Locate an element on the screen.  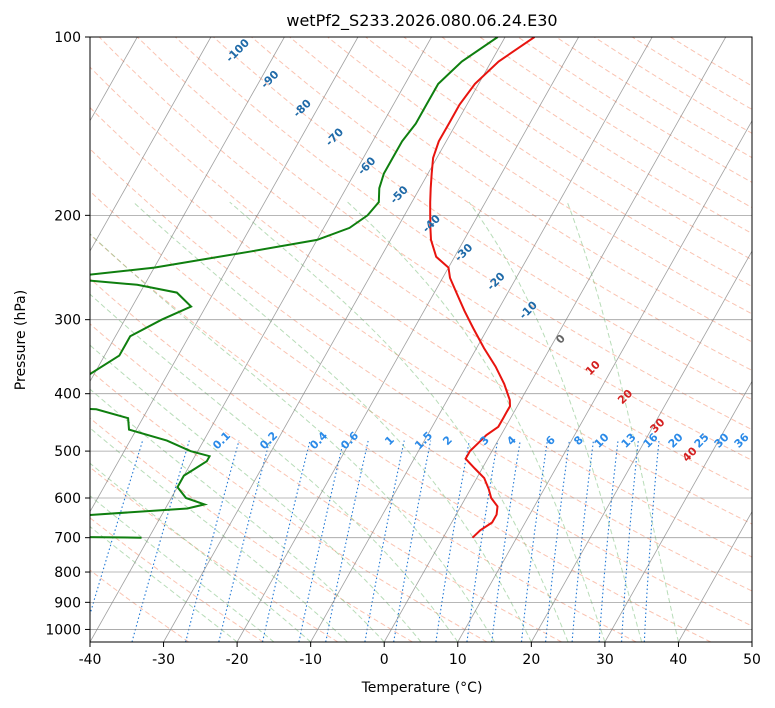
x-tick-label: -40 is located at coordinates (90, 660).